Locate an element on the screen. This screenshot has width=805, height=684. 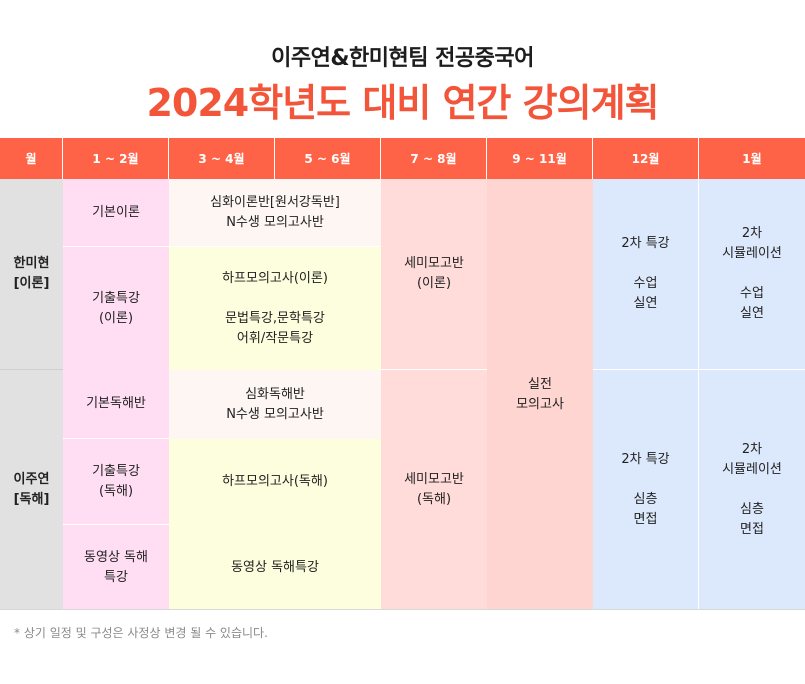
page-title: 2024학년도 대비 연간 강의계획 is located at coordinates (402, 103).